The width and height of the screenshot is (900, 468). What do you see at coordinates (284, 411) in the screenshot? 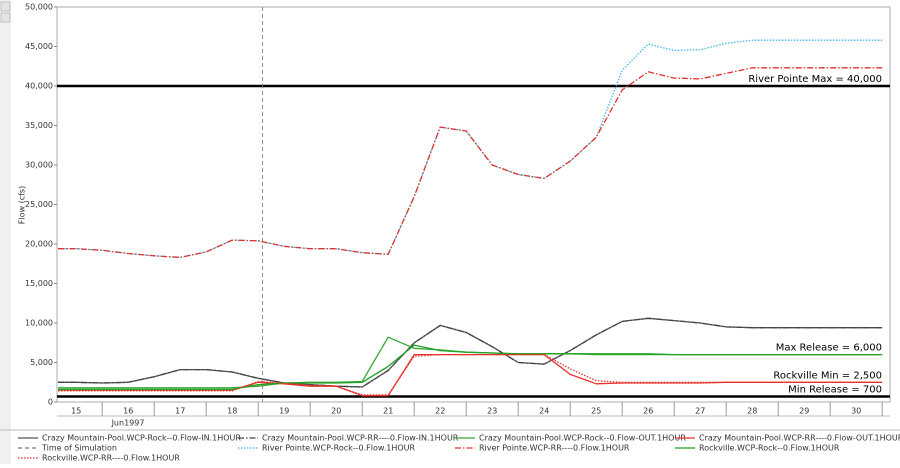
I see `x-tick-label: 19` at bounding box center [284, 411].